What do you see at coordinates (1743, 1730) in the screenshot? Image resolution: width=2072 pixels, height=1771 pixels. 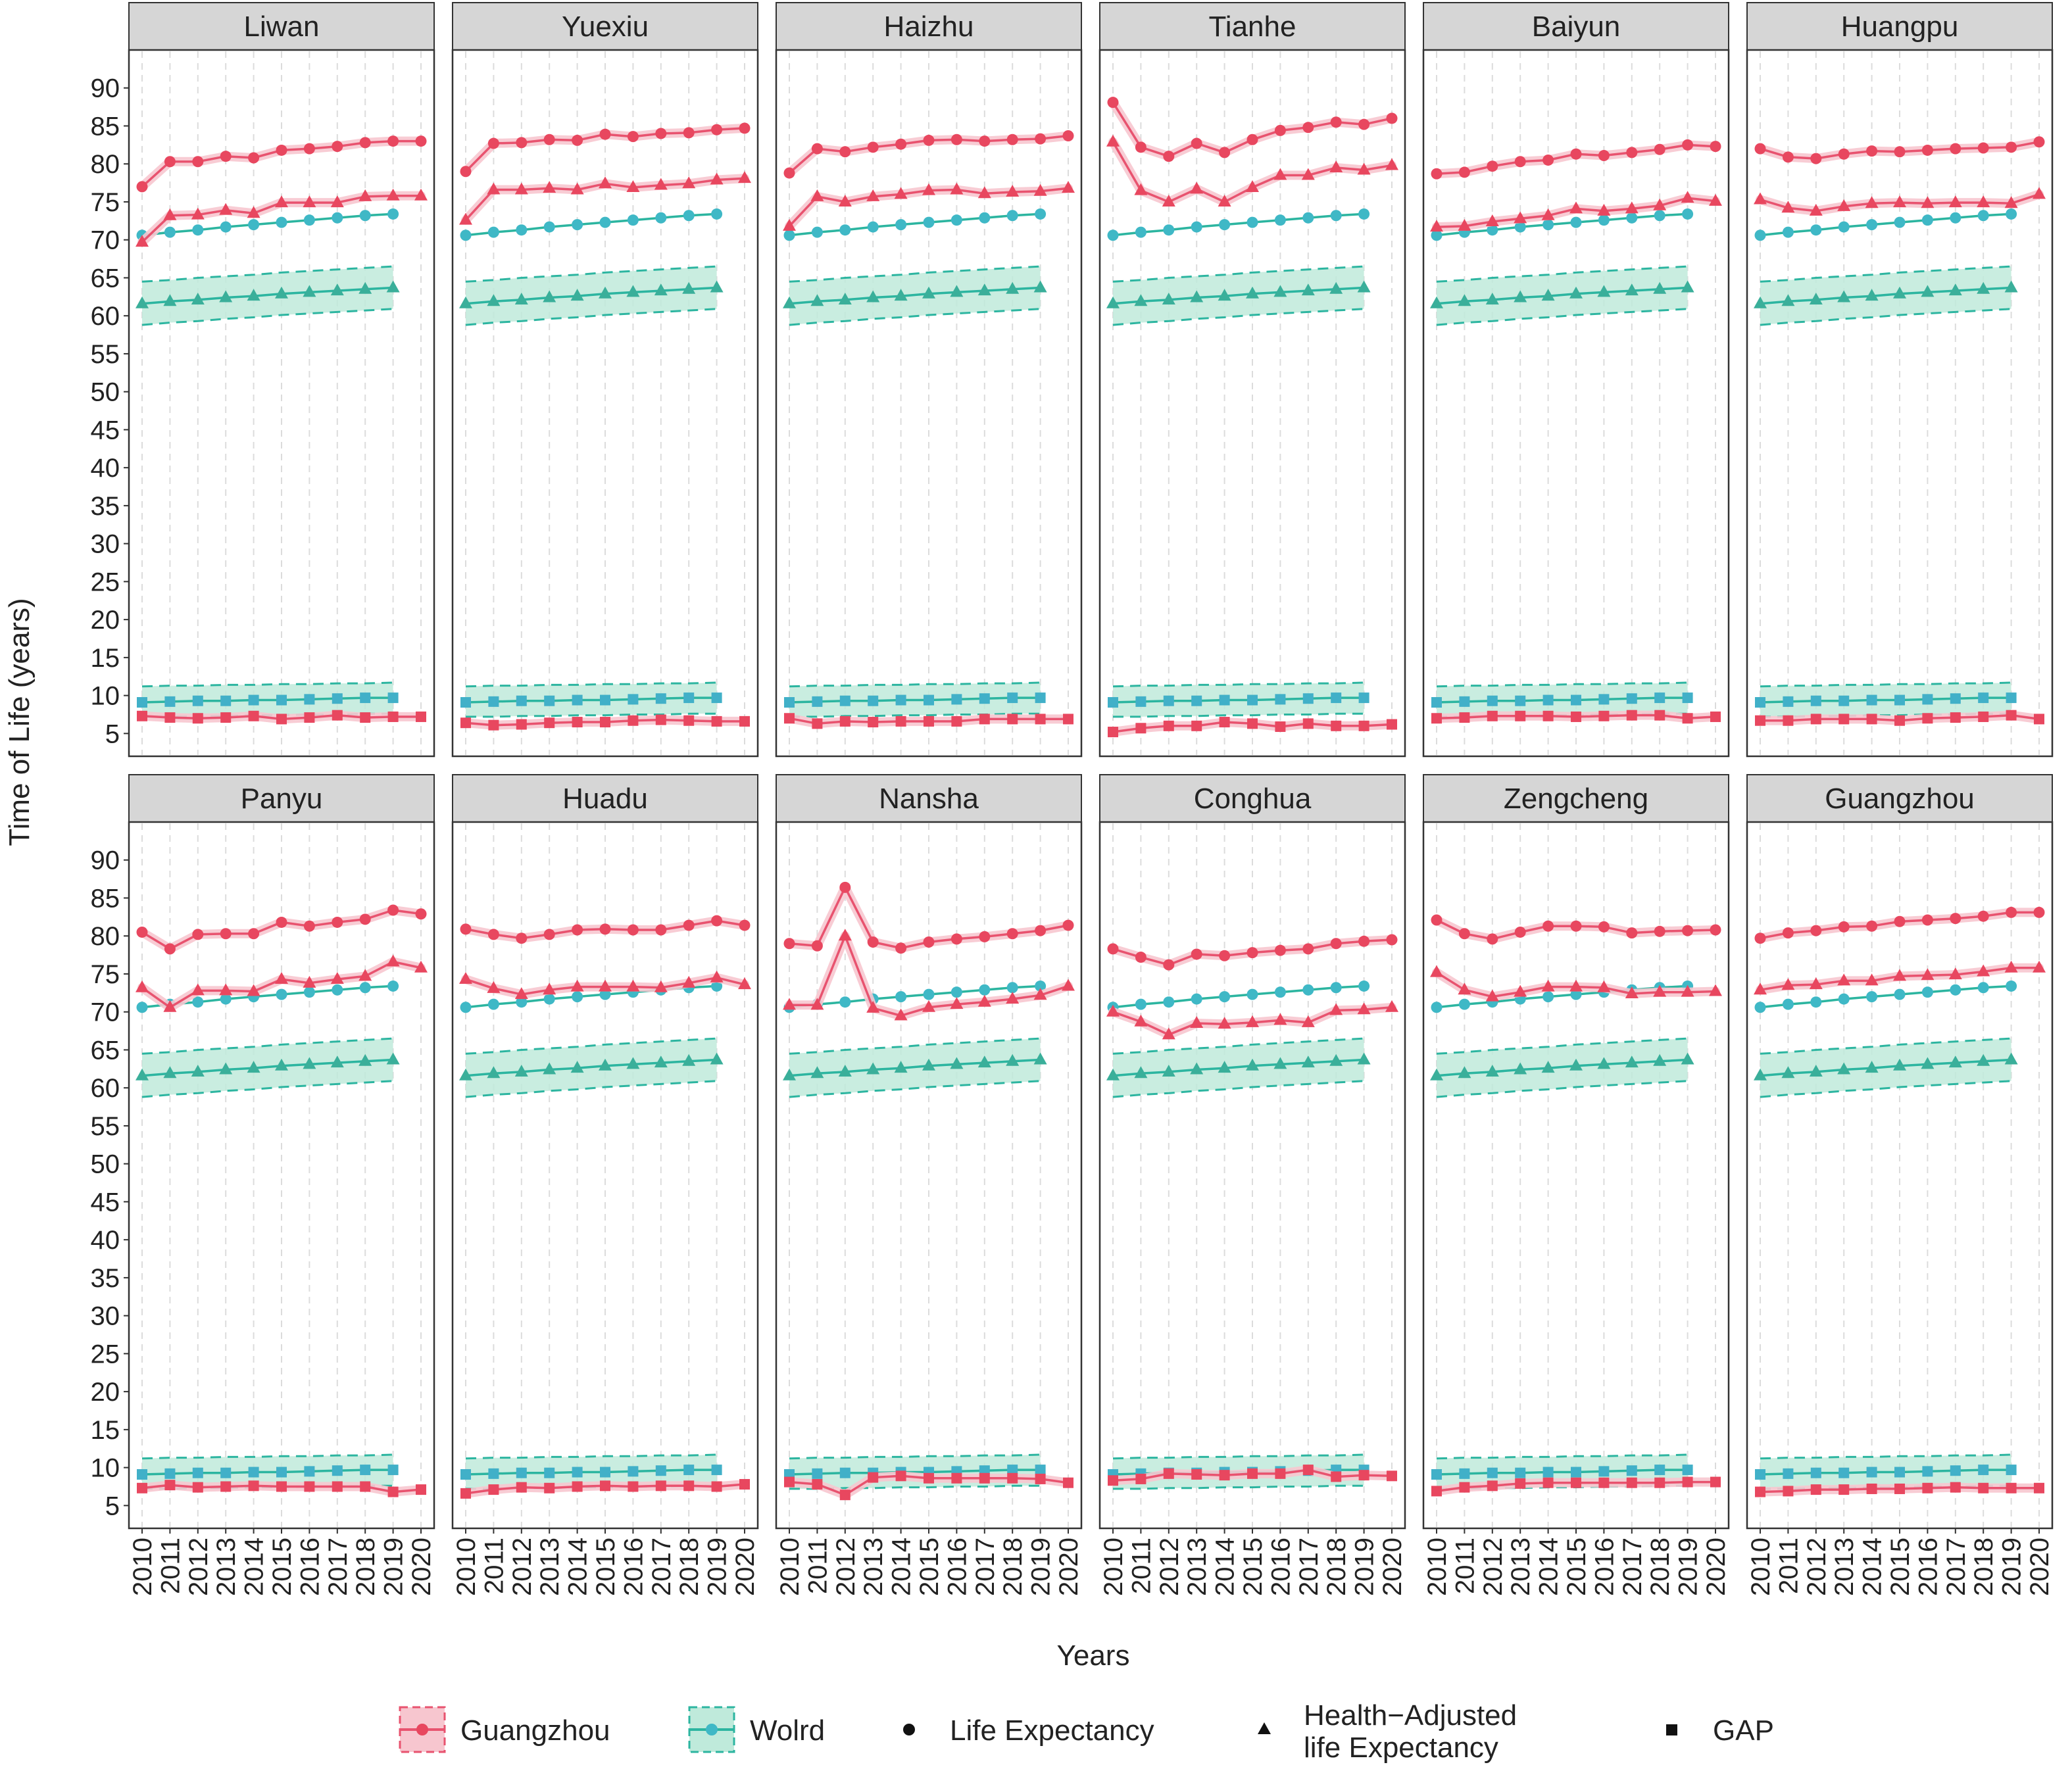 I see `legend-label-gap: GAP` at bounding box center [1743, 1730].